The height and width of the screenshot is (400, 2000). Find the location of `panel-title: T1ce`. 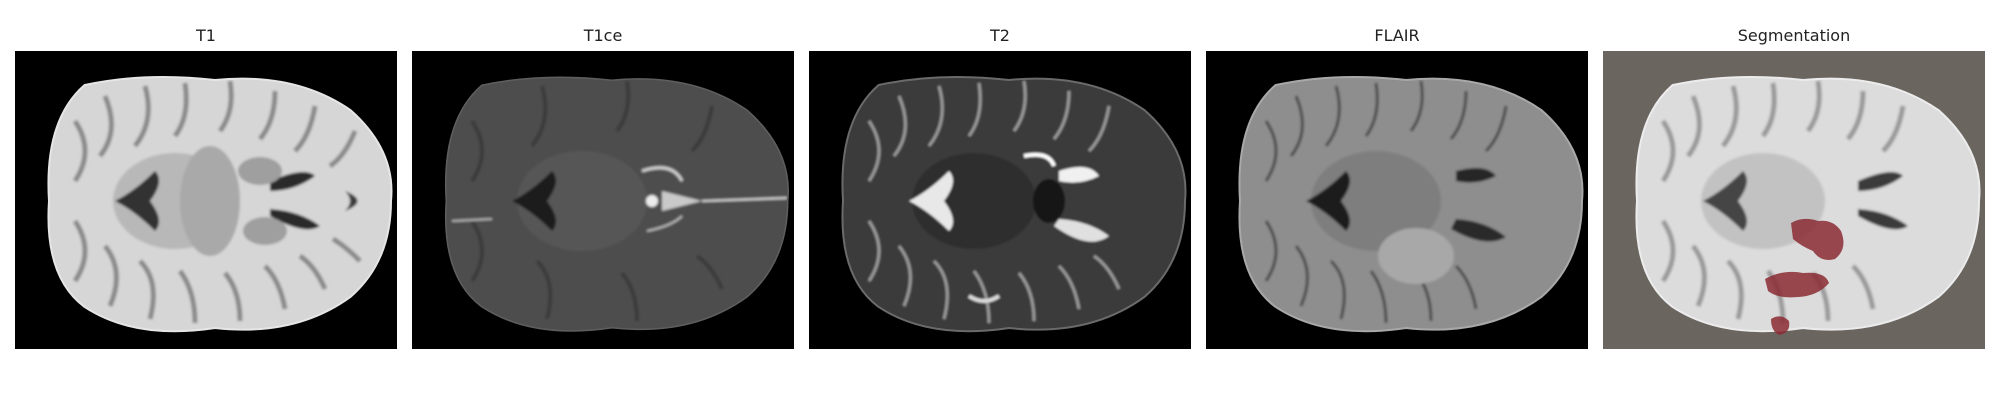

panel-title: T1ce is located at coordinates (603, 35).